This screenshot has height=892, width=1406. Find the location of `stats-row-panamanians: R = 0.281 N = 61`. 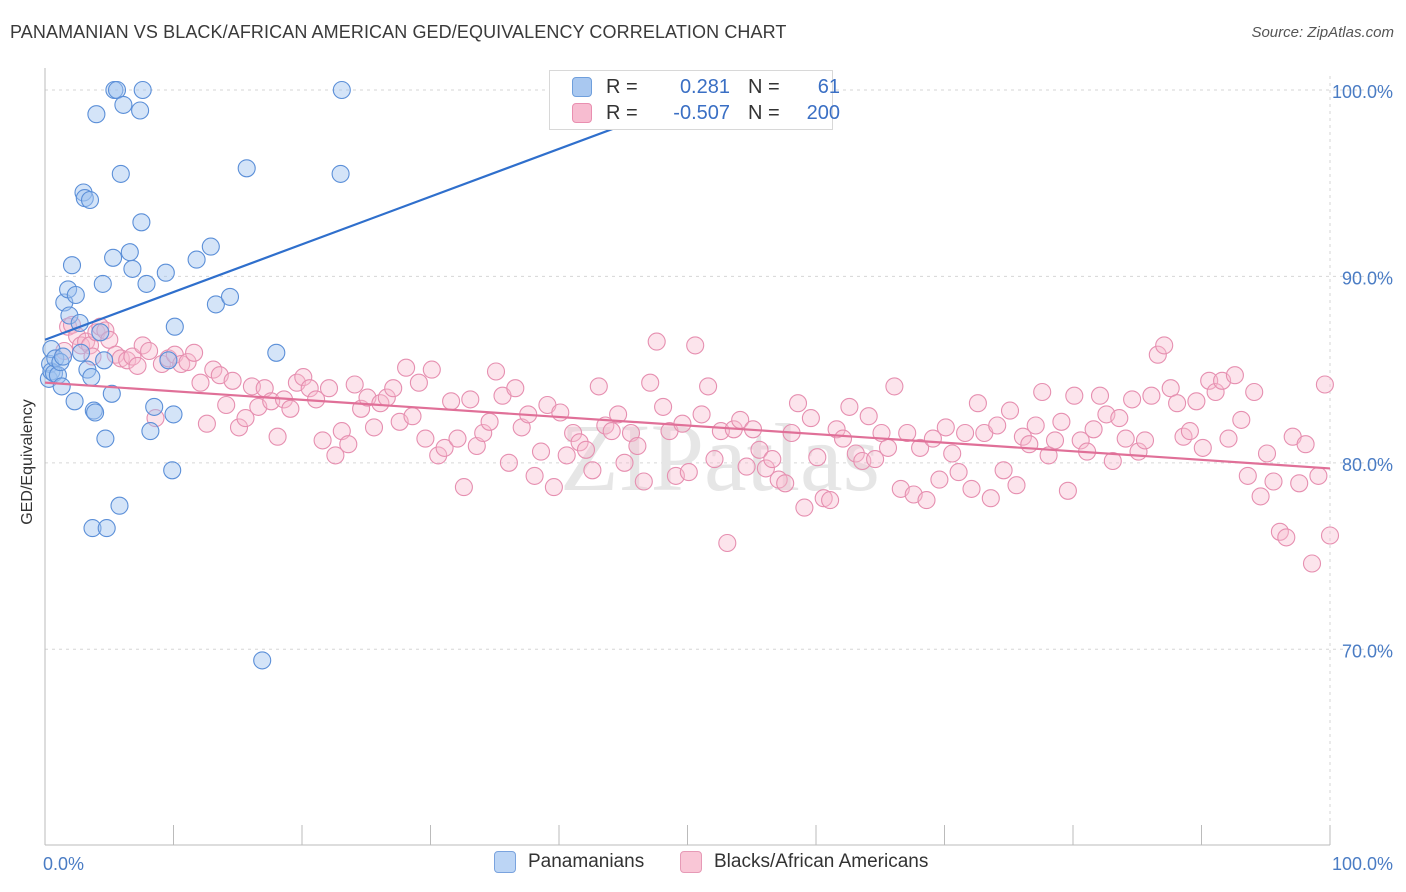

stats-row-panamanians: R = 0.281 N = 61 is located at coordinates (695, 87).